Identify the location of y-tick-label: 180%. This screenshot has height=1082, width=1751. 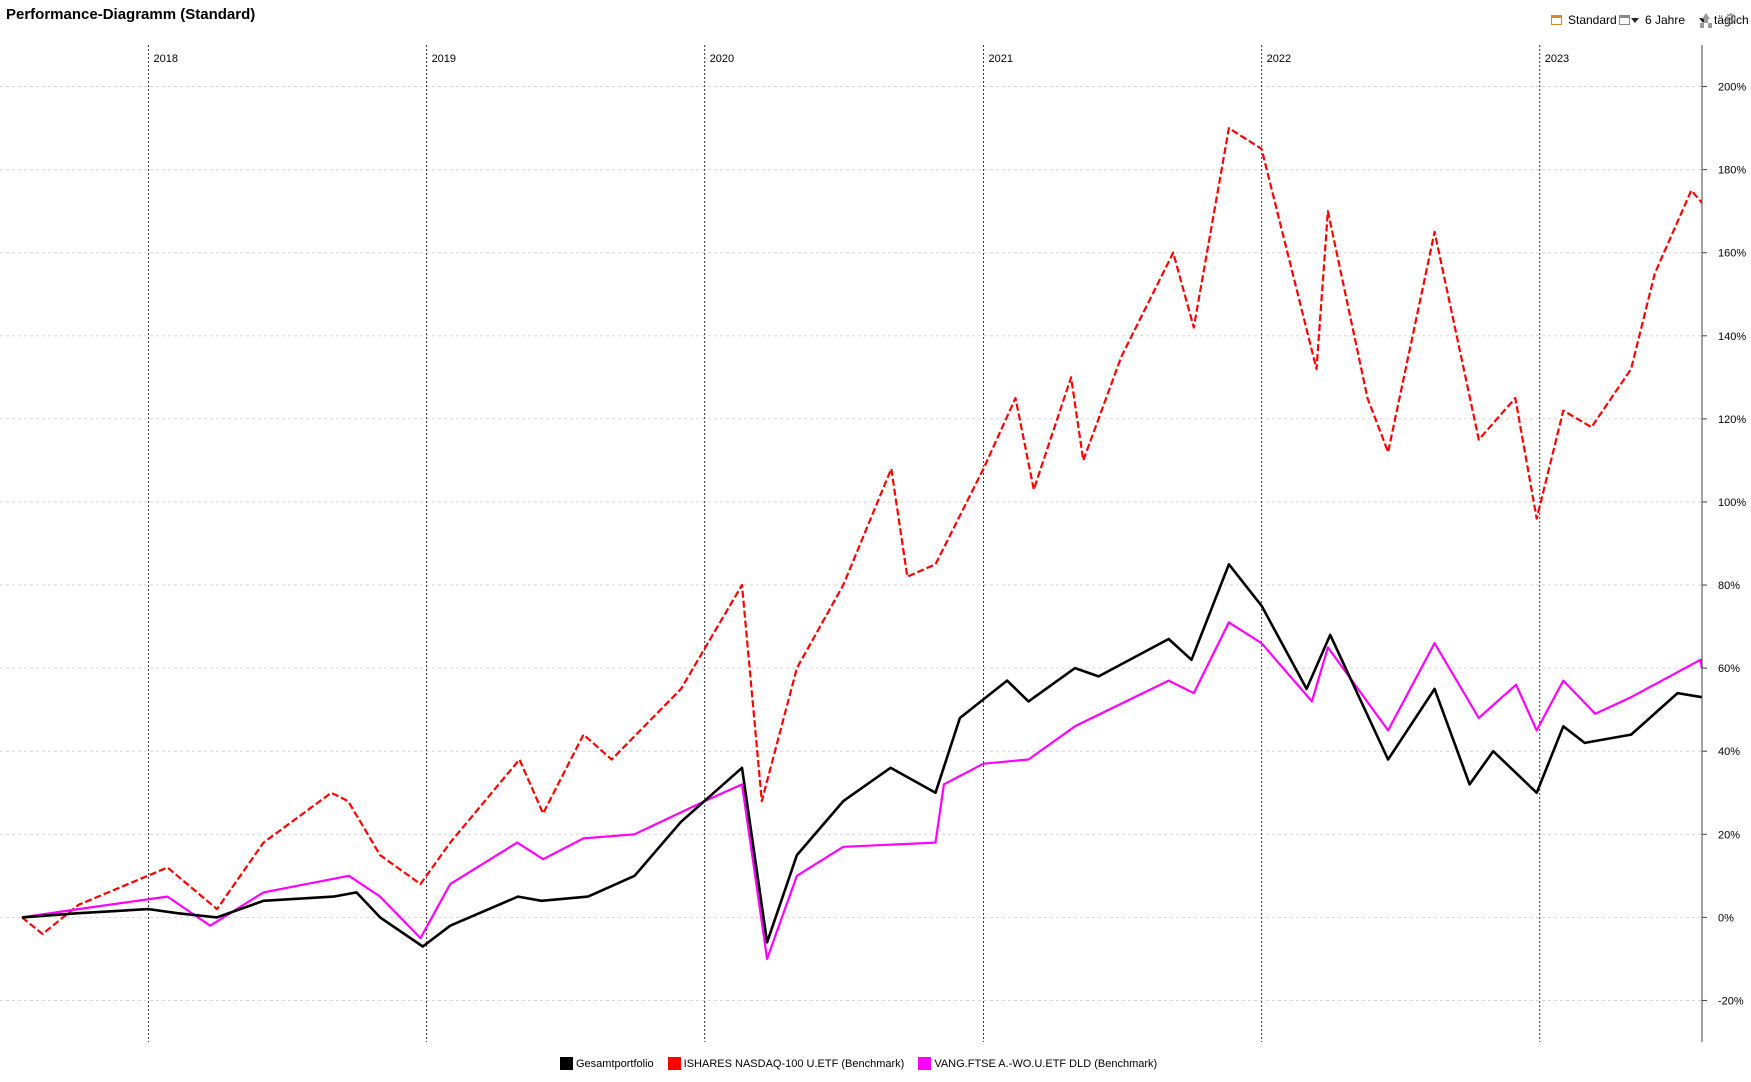
(1732, 171).